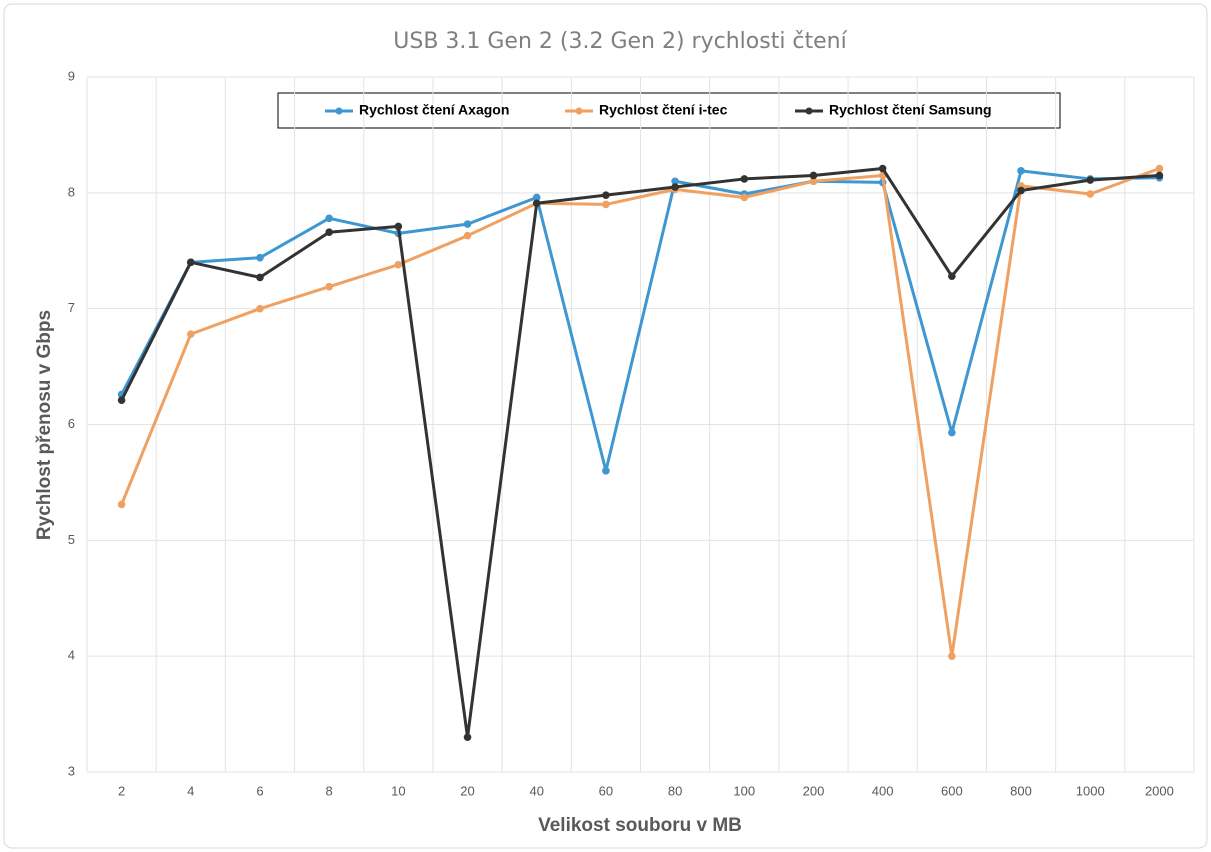 Image resolution: width=1211 pixels, height=852 pixels. What do you see at coordinates (71, 75) in the screenshot?
I see `y-tick-label: 9` at bounding box center [71, 75].